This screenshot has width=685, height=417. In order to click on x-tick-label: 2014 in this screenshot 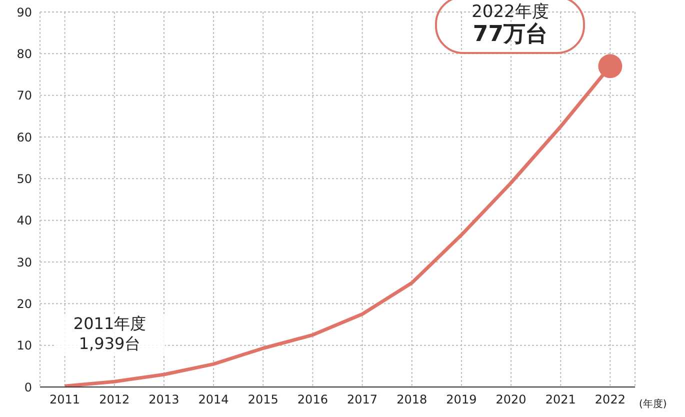, I will do `click(213, 399)`.